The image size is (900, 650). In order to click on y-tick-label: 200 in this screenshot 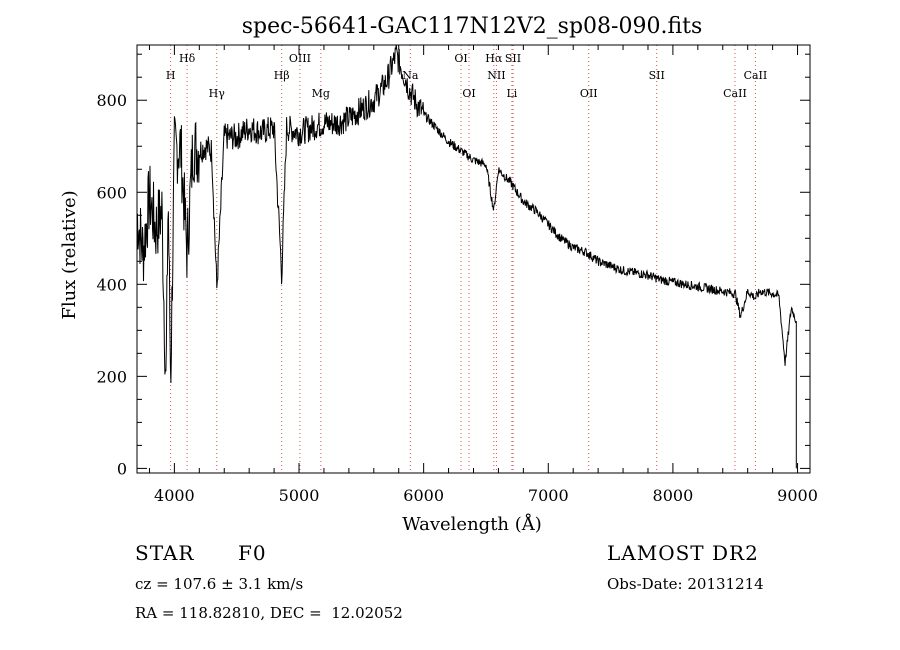, I will do `click(111, 376)`.